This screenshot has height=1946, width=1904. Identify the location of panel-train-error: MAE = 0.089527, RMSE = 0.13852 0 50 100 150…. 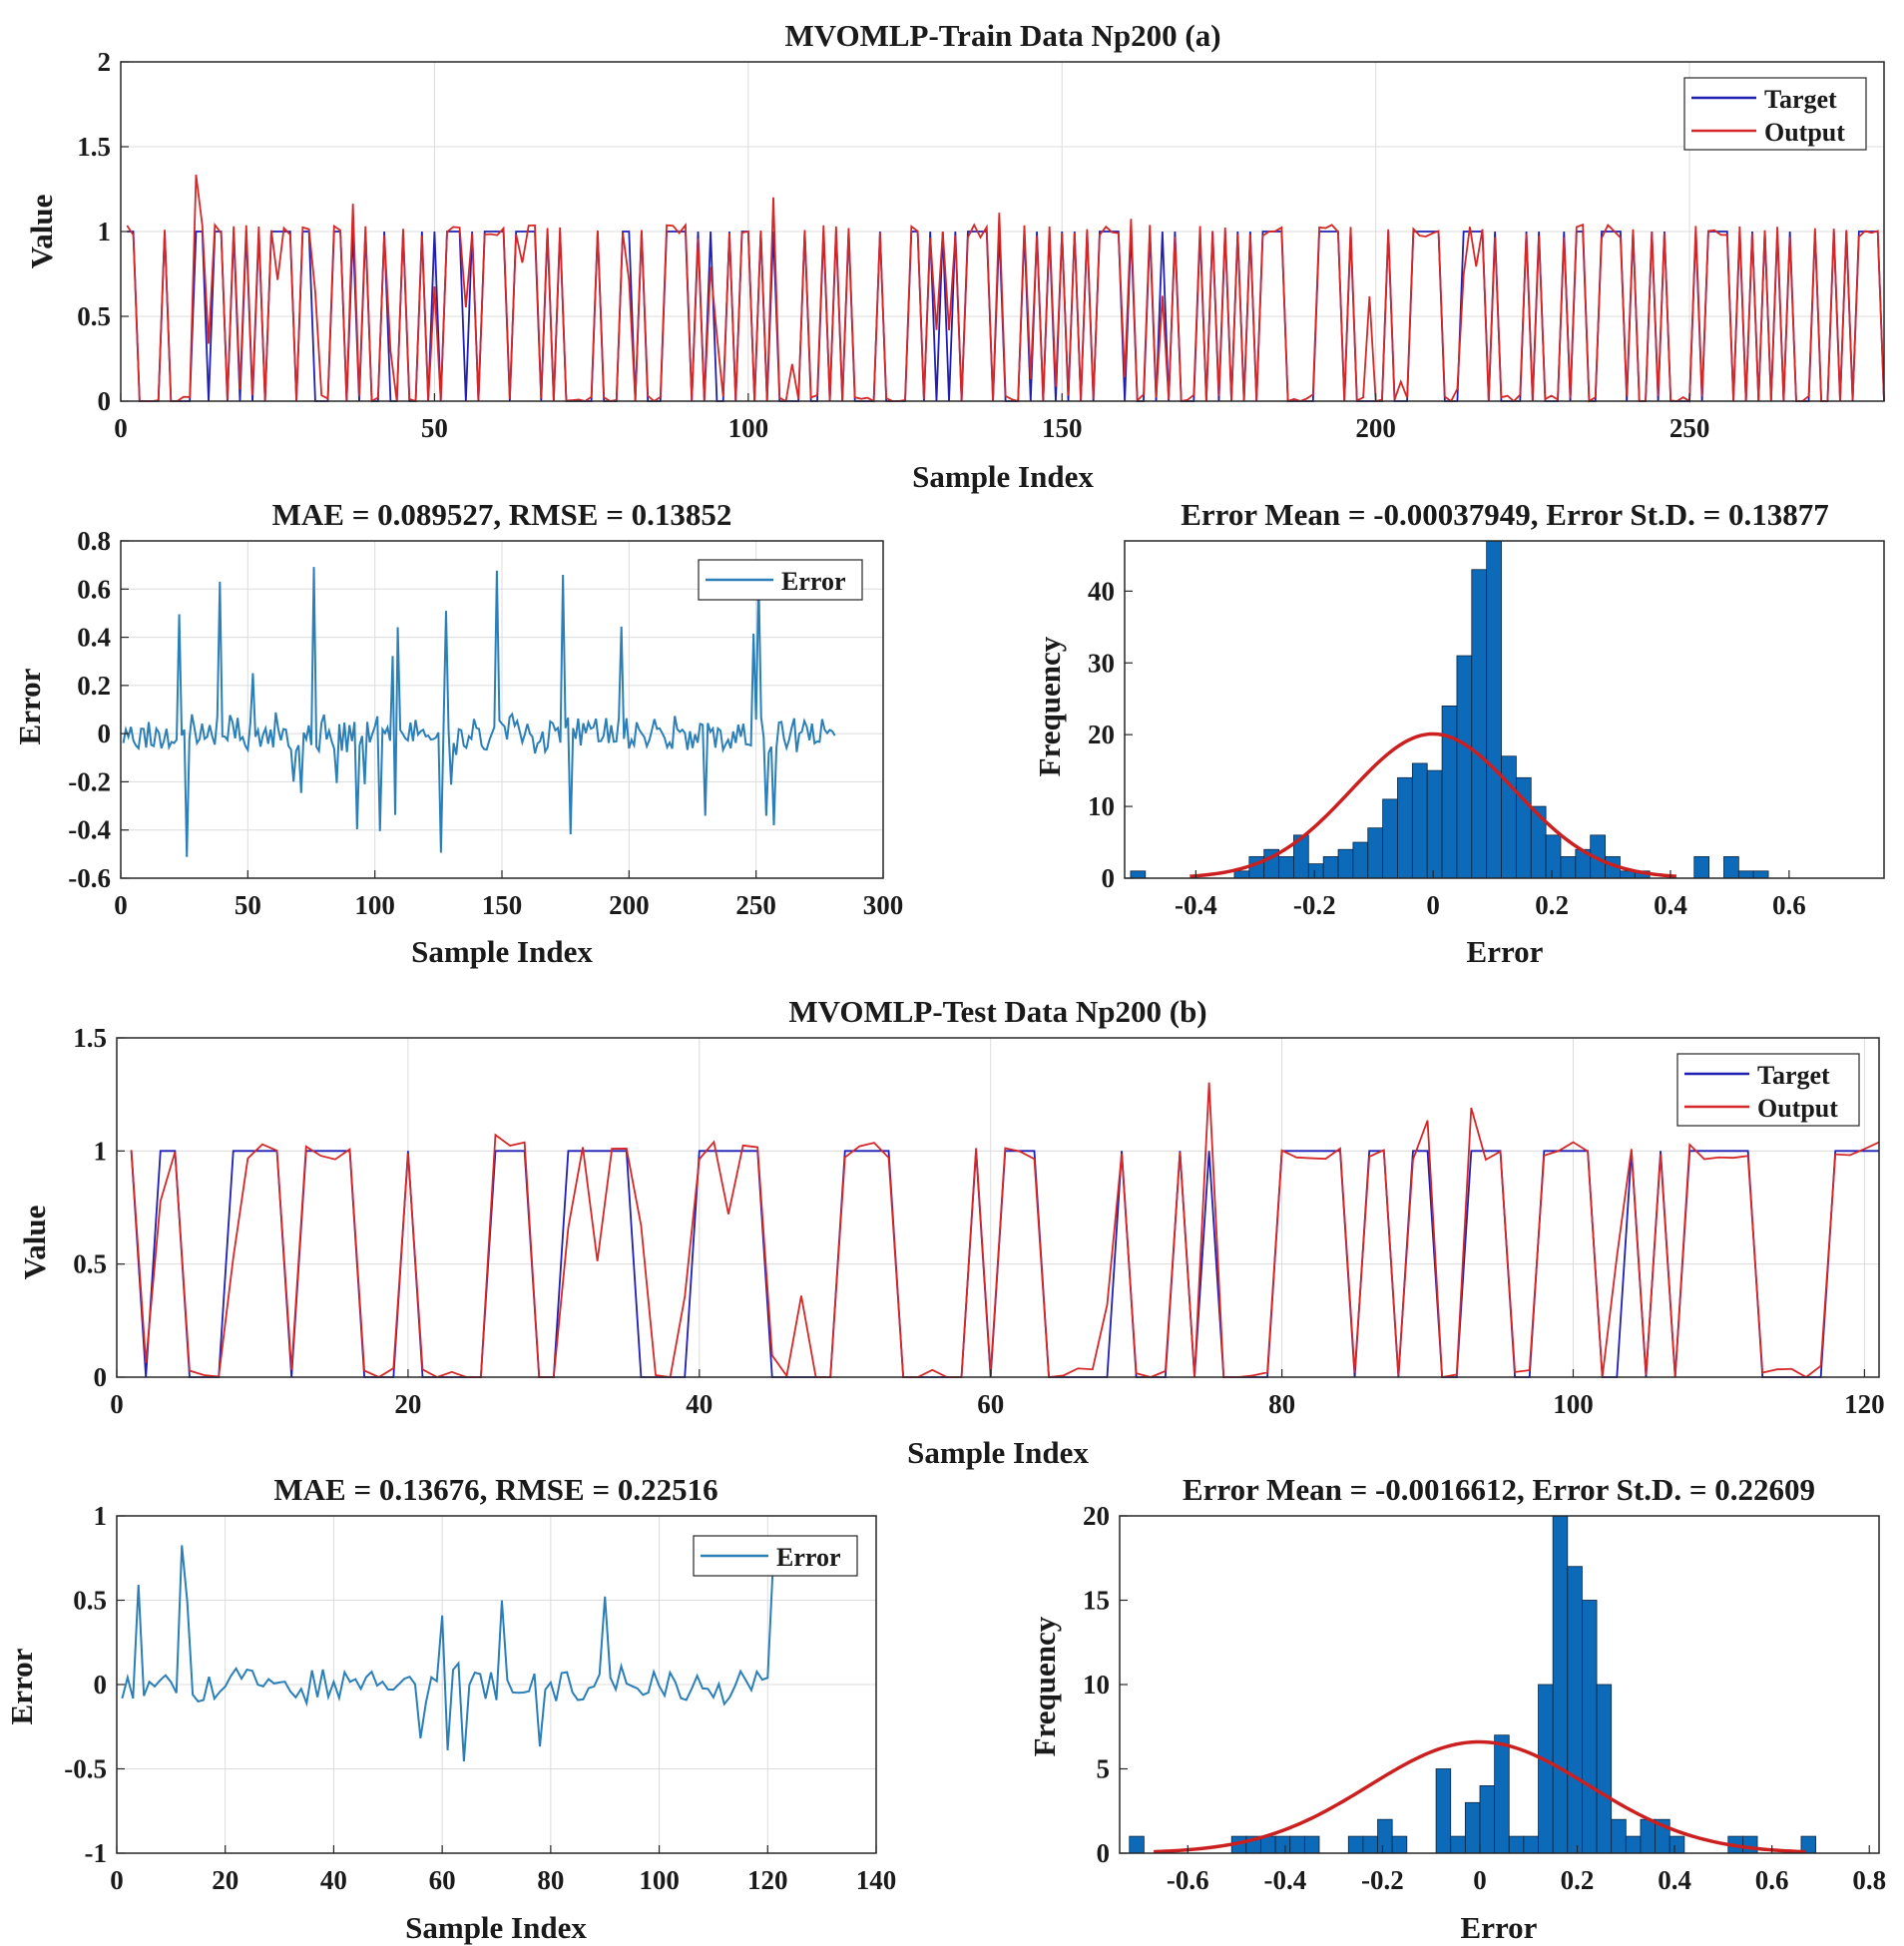
(457, 733).